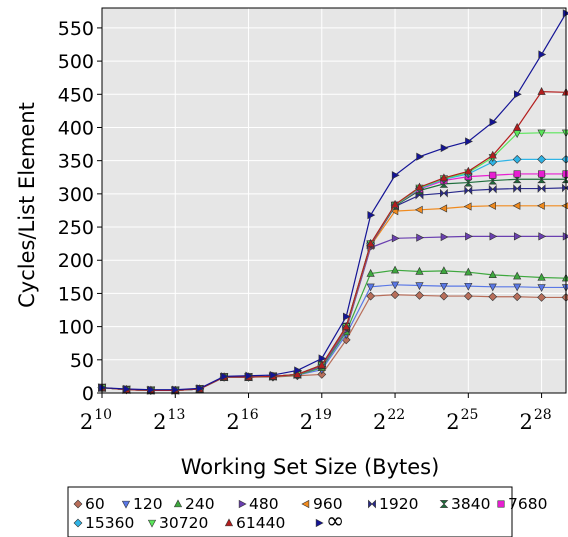  Describe the element at coordinates (76, 62) in the screenshot. I see `y-tick-label: 500` at that location.